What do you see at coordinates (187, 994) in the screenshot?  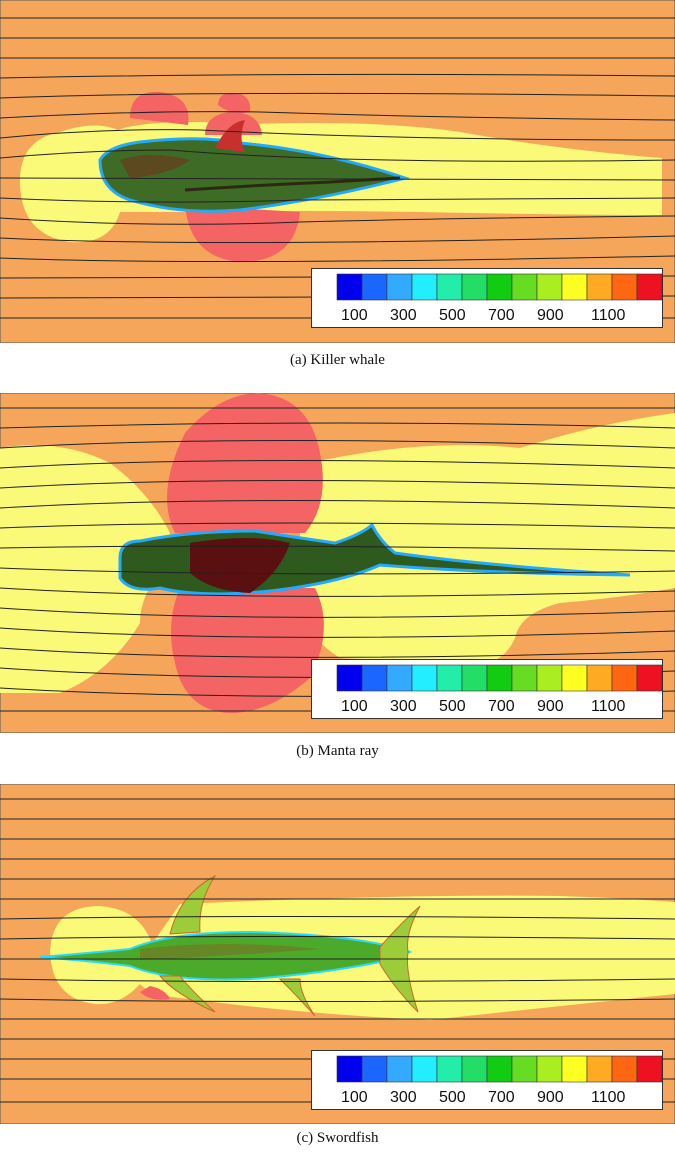 I see `pectoral-fin` at bounding box center [187, 994].